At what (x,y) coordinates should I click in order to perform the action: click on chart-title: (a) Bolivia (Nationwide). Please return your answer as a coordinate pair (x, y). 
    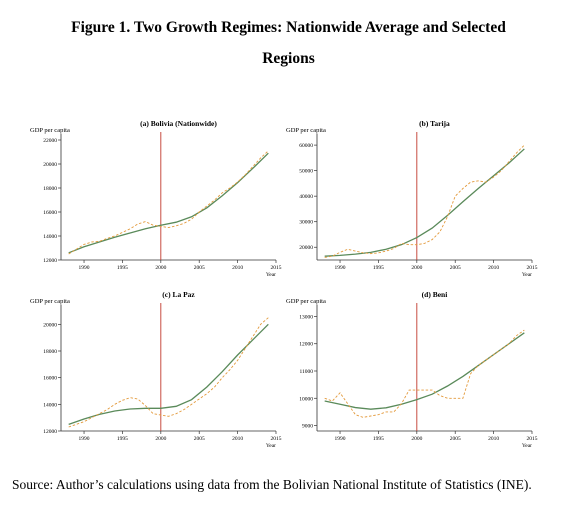
    Looking at the image, I should click on (178, 123).